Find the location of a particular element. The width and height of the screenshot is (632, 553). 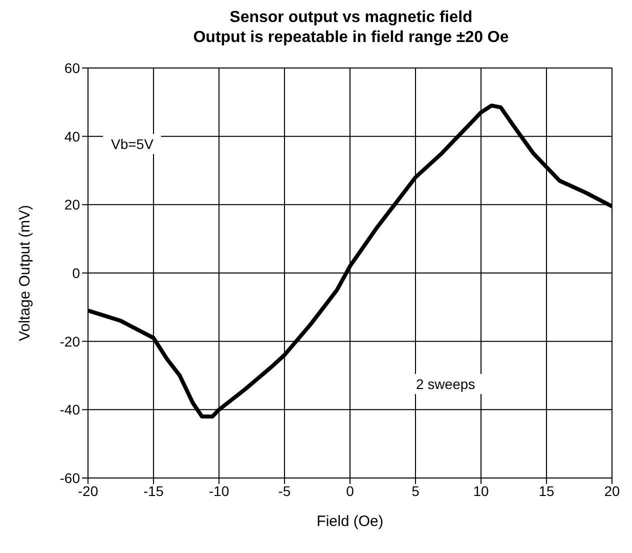

y-tick-label: 60 is located at coordinates (72, 68).